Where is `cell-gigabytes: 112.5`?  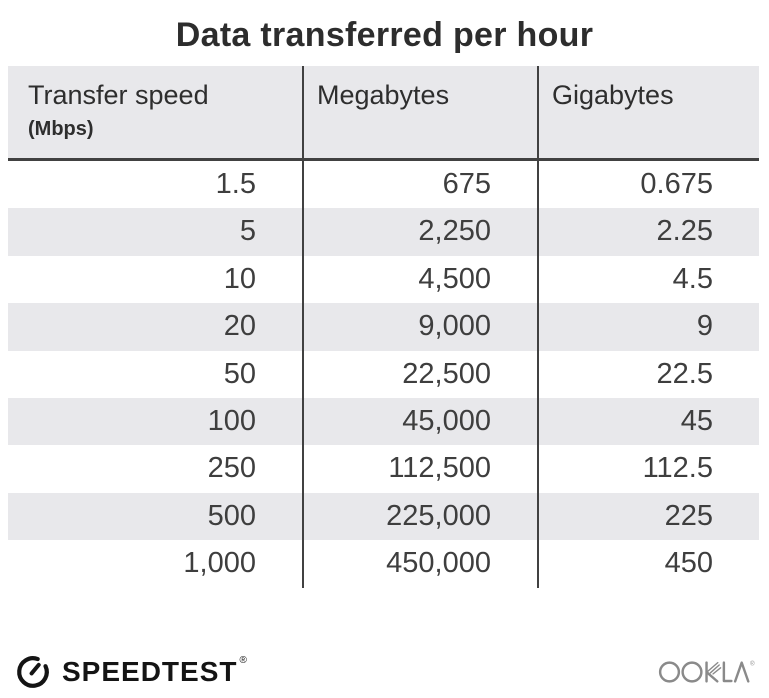 cell-gigabytes: 112.5 is located at coordinates (648, 469).